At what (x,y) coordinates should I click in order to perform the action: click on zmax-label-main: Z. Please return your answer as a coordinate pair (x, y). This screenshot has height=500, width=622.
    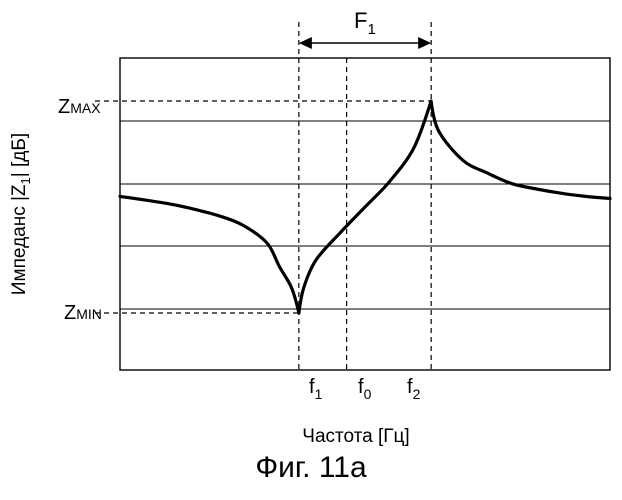
    Looking at the image, I should click on (64, 107).